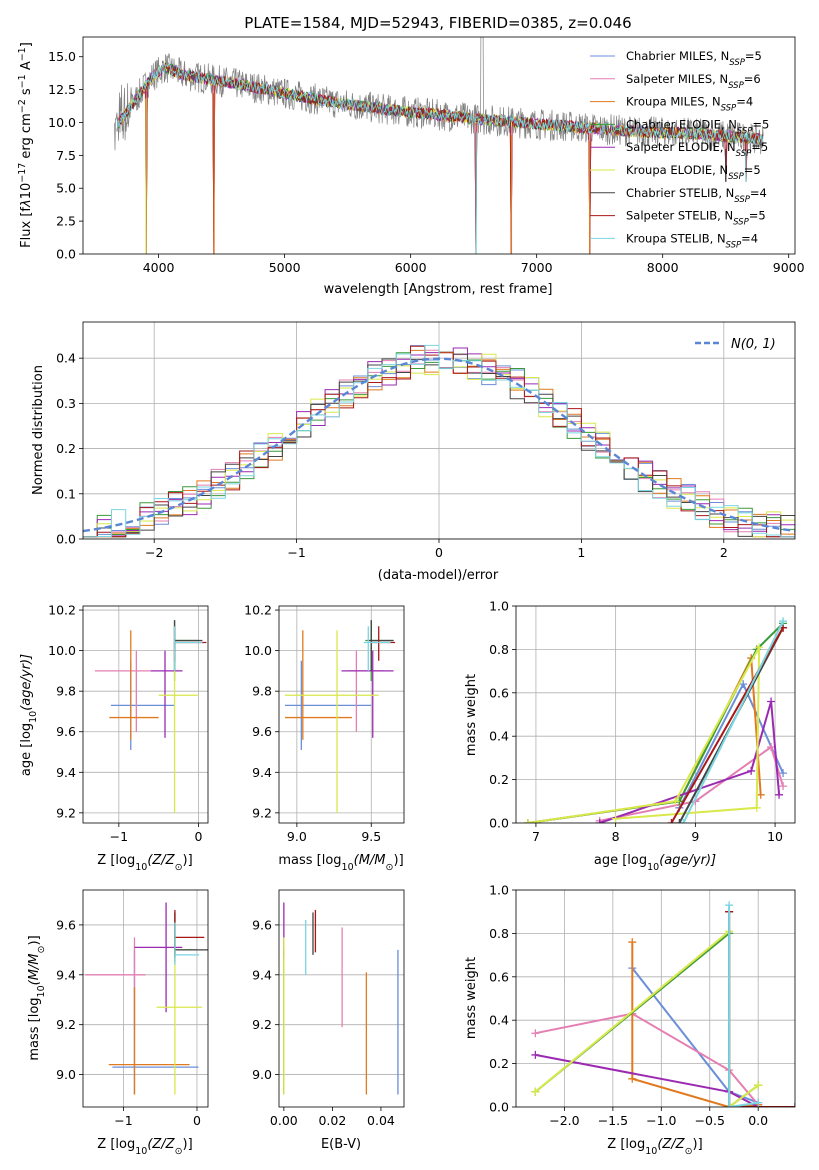  What do you see at coordinates (536, 836) in the screenshot?
I see `x-tick-label: 7` at bounding box center [536, 836].